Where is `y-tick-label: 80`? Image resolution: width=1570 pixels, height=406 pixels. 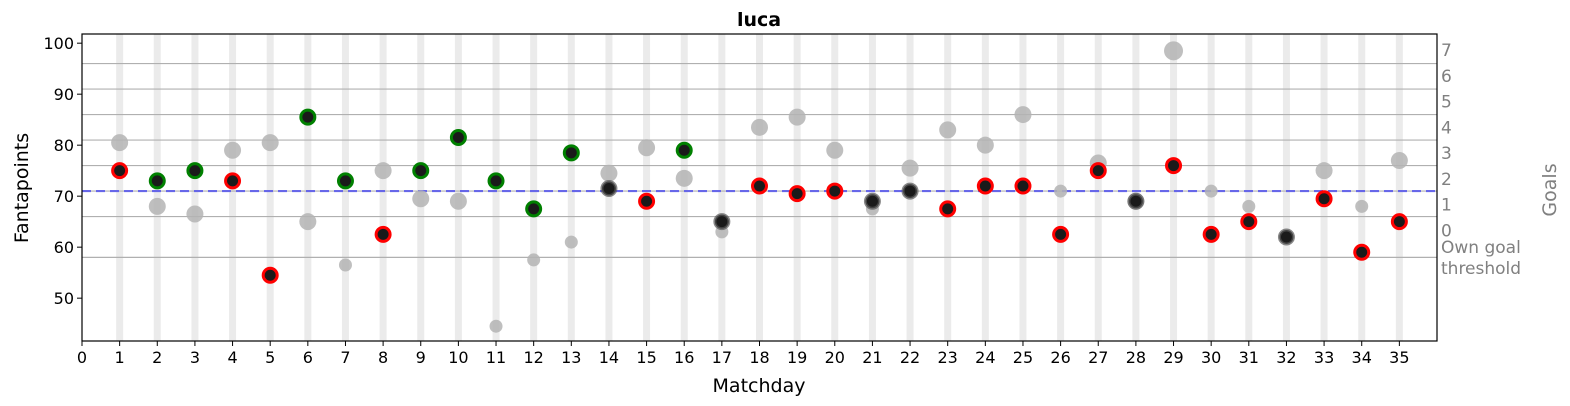
y-tick-label: 80 is located at coordinates (64, 145).